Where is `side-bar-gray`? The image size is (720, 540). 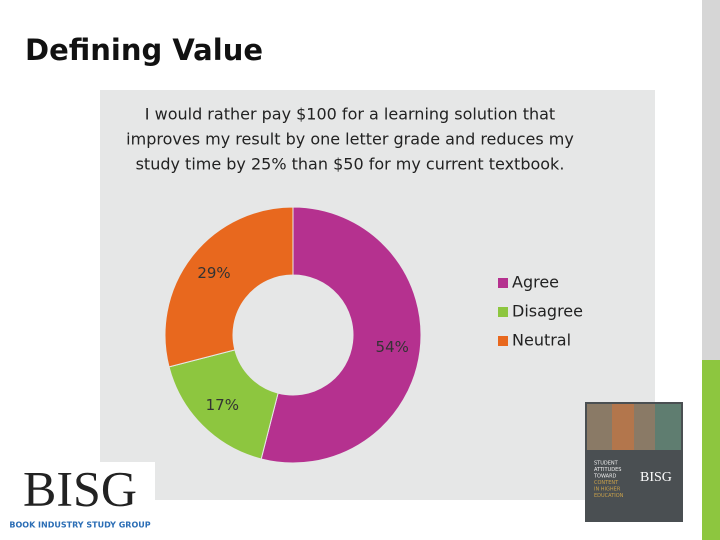 side-bar-gray is located at coordinates (711, 180).